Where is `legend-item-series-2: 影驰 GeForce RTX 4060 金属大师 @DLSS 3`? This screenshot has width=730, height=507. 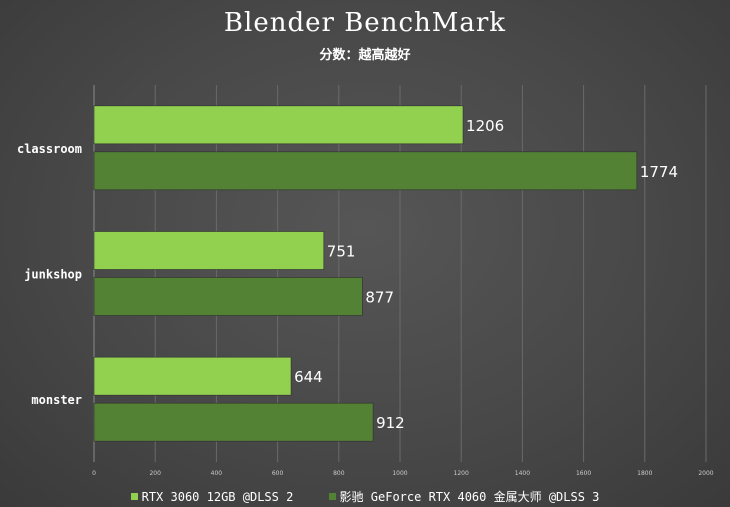 legend-item-series-2: 影驰 GeForce RTX 4060 金属大师 @DLSS 3 is located at coordinates (464, 496).